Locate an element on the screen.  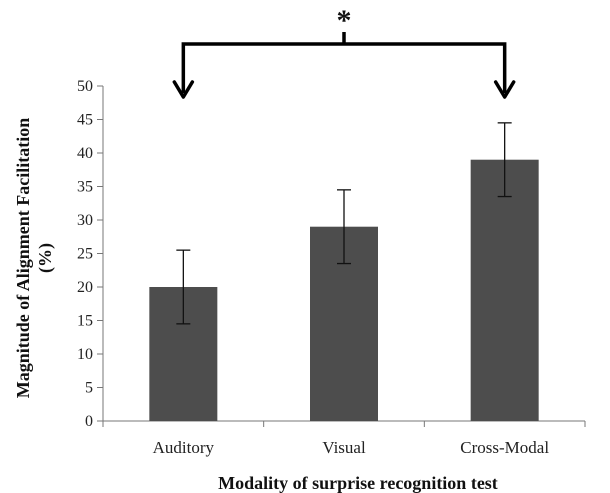
x-tick-label: Cross-Modal is located at coordinates (504, 447).